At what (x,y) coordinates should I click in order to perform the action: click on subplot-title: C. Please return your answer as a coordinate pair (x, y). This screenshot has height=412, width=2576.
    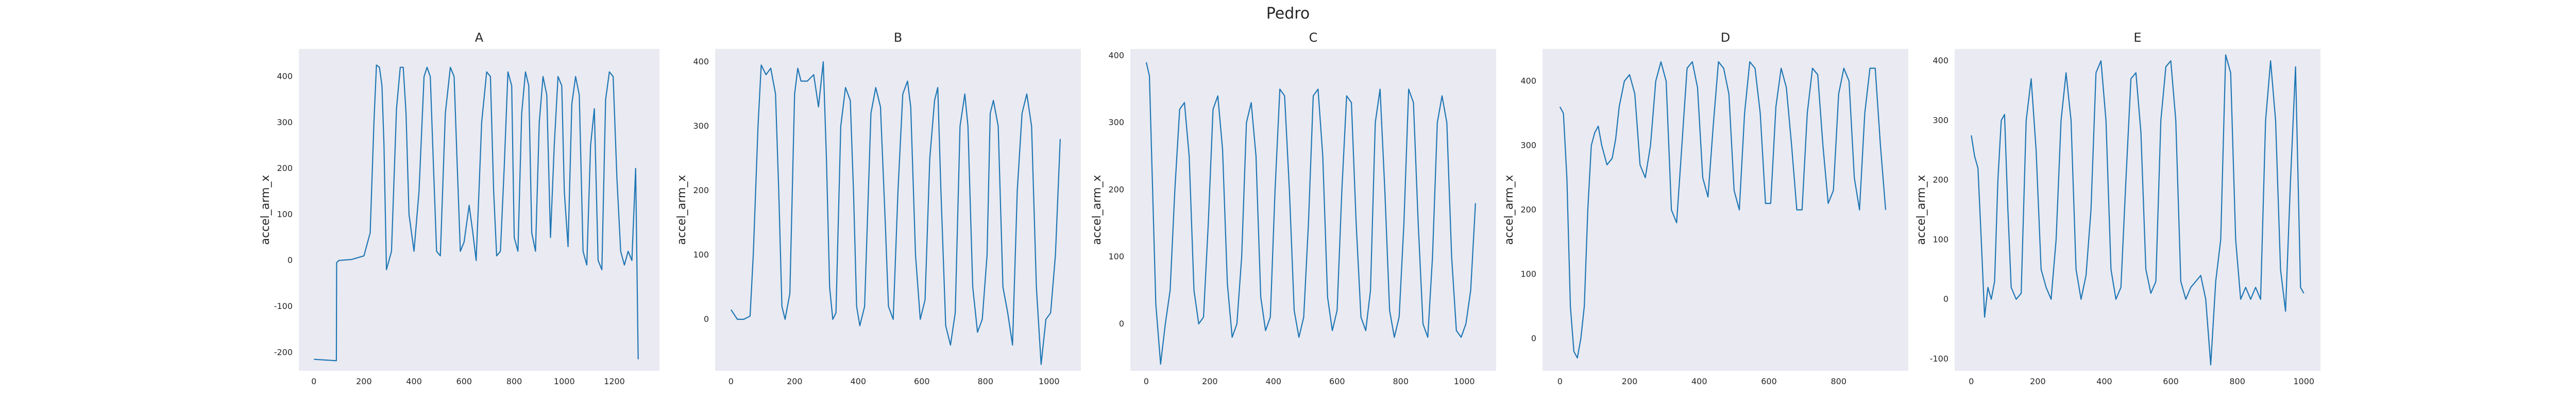
    Looking at the image, I should click on (1313, 37).